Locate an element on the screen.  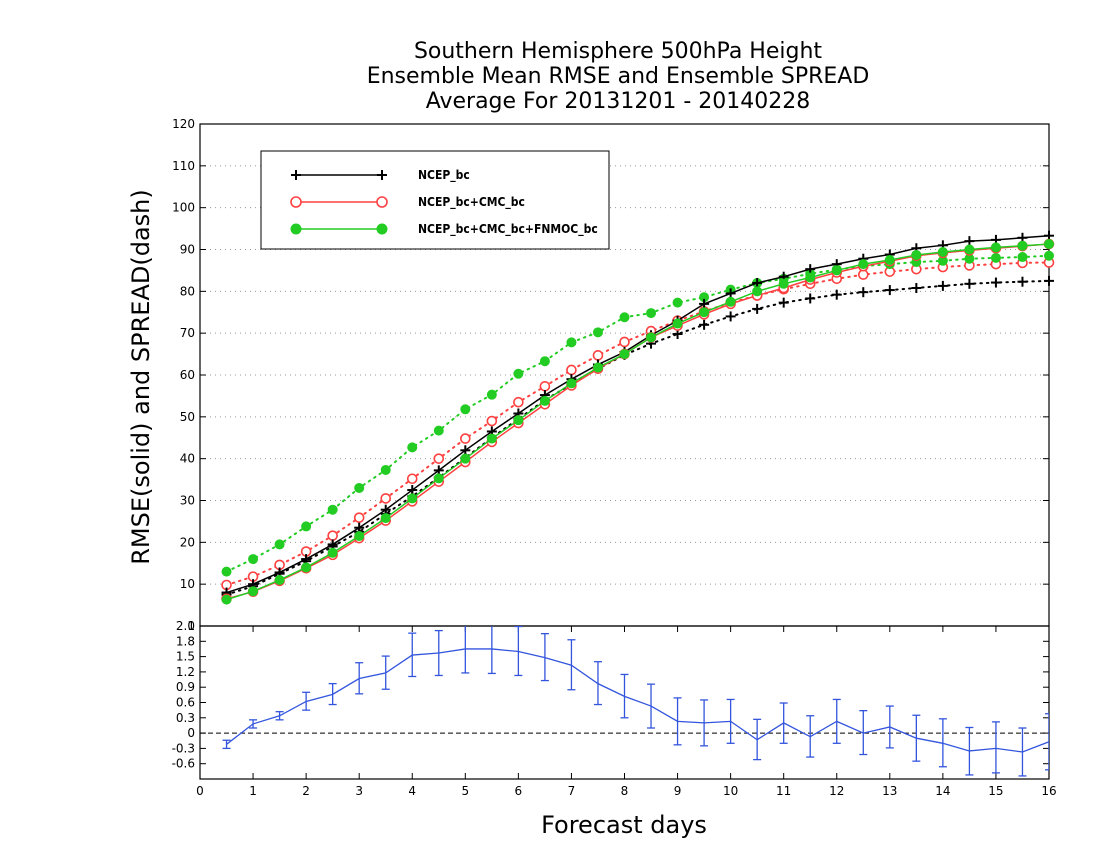
y-tick-label: 110 is located at coordinates (183, 166).